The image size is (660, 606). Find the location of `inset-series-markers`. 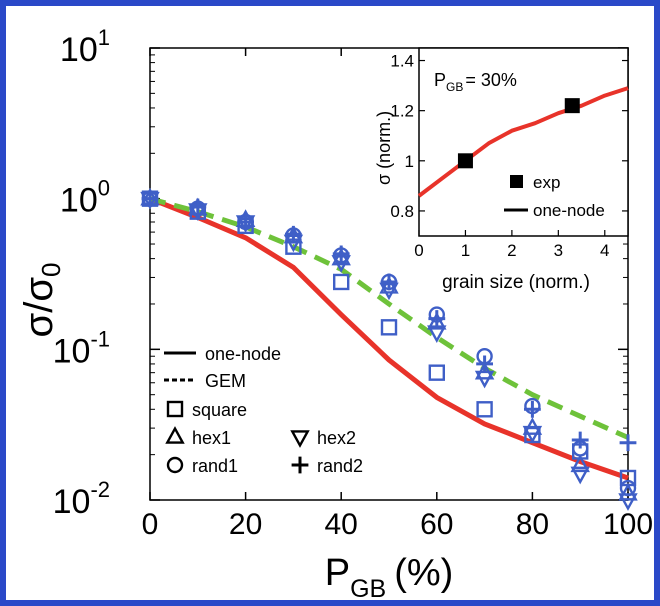

inset-series-markers is located at coordinates (518, 133).